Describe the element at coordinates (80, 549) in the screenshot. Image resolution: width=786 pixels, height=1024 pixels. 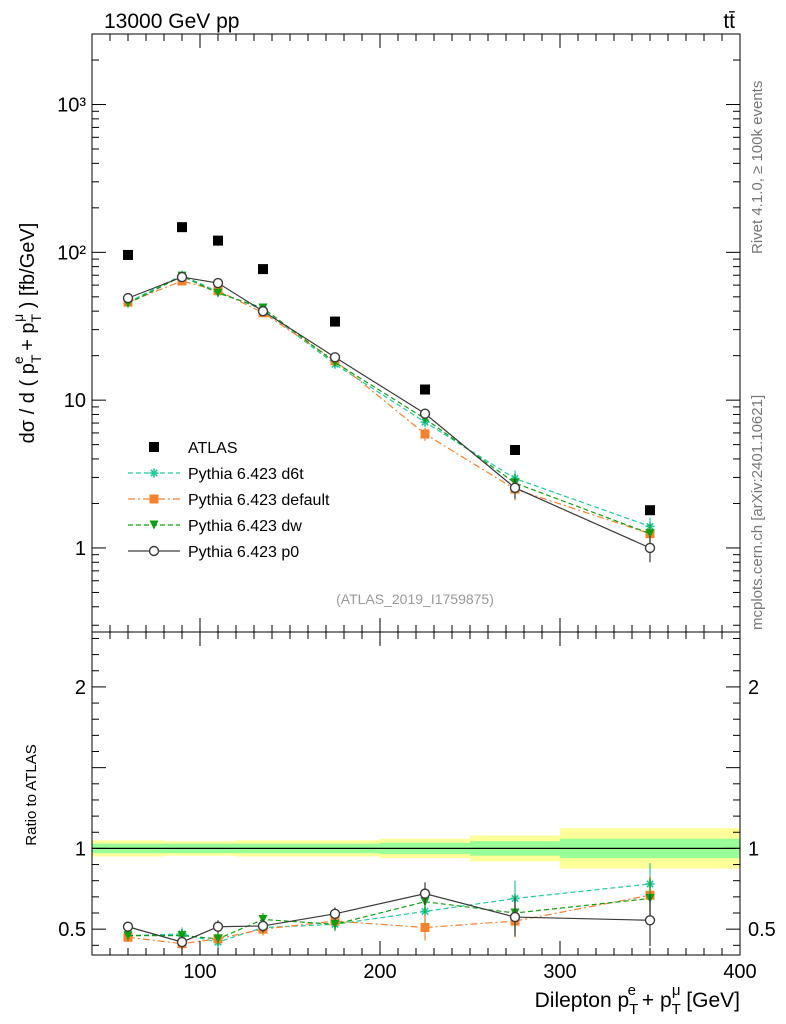
I see `y-tick-label: 1` at that location.